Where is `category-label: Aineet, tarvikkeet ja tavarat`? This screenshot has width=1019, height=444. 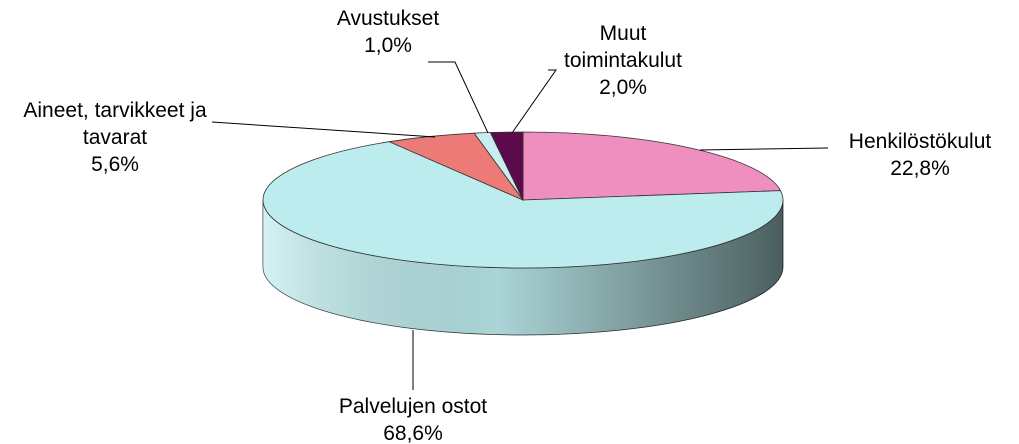 category-label: Aineet, tarvikkeet ja tavarat is located at coordinates (115, 124).